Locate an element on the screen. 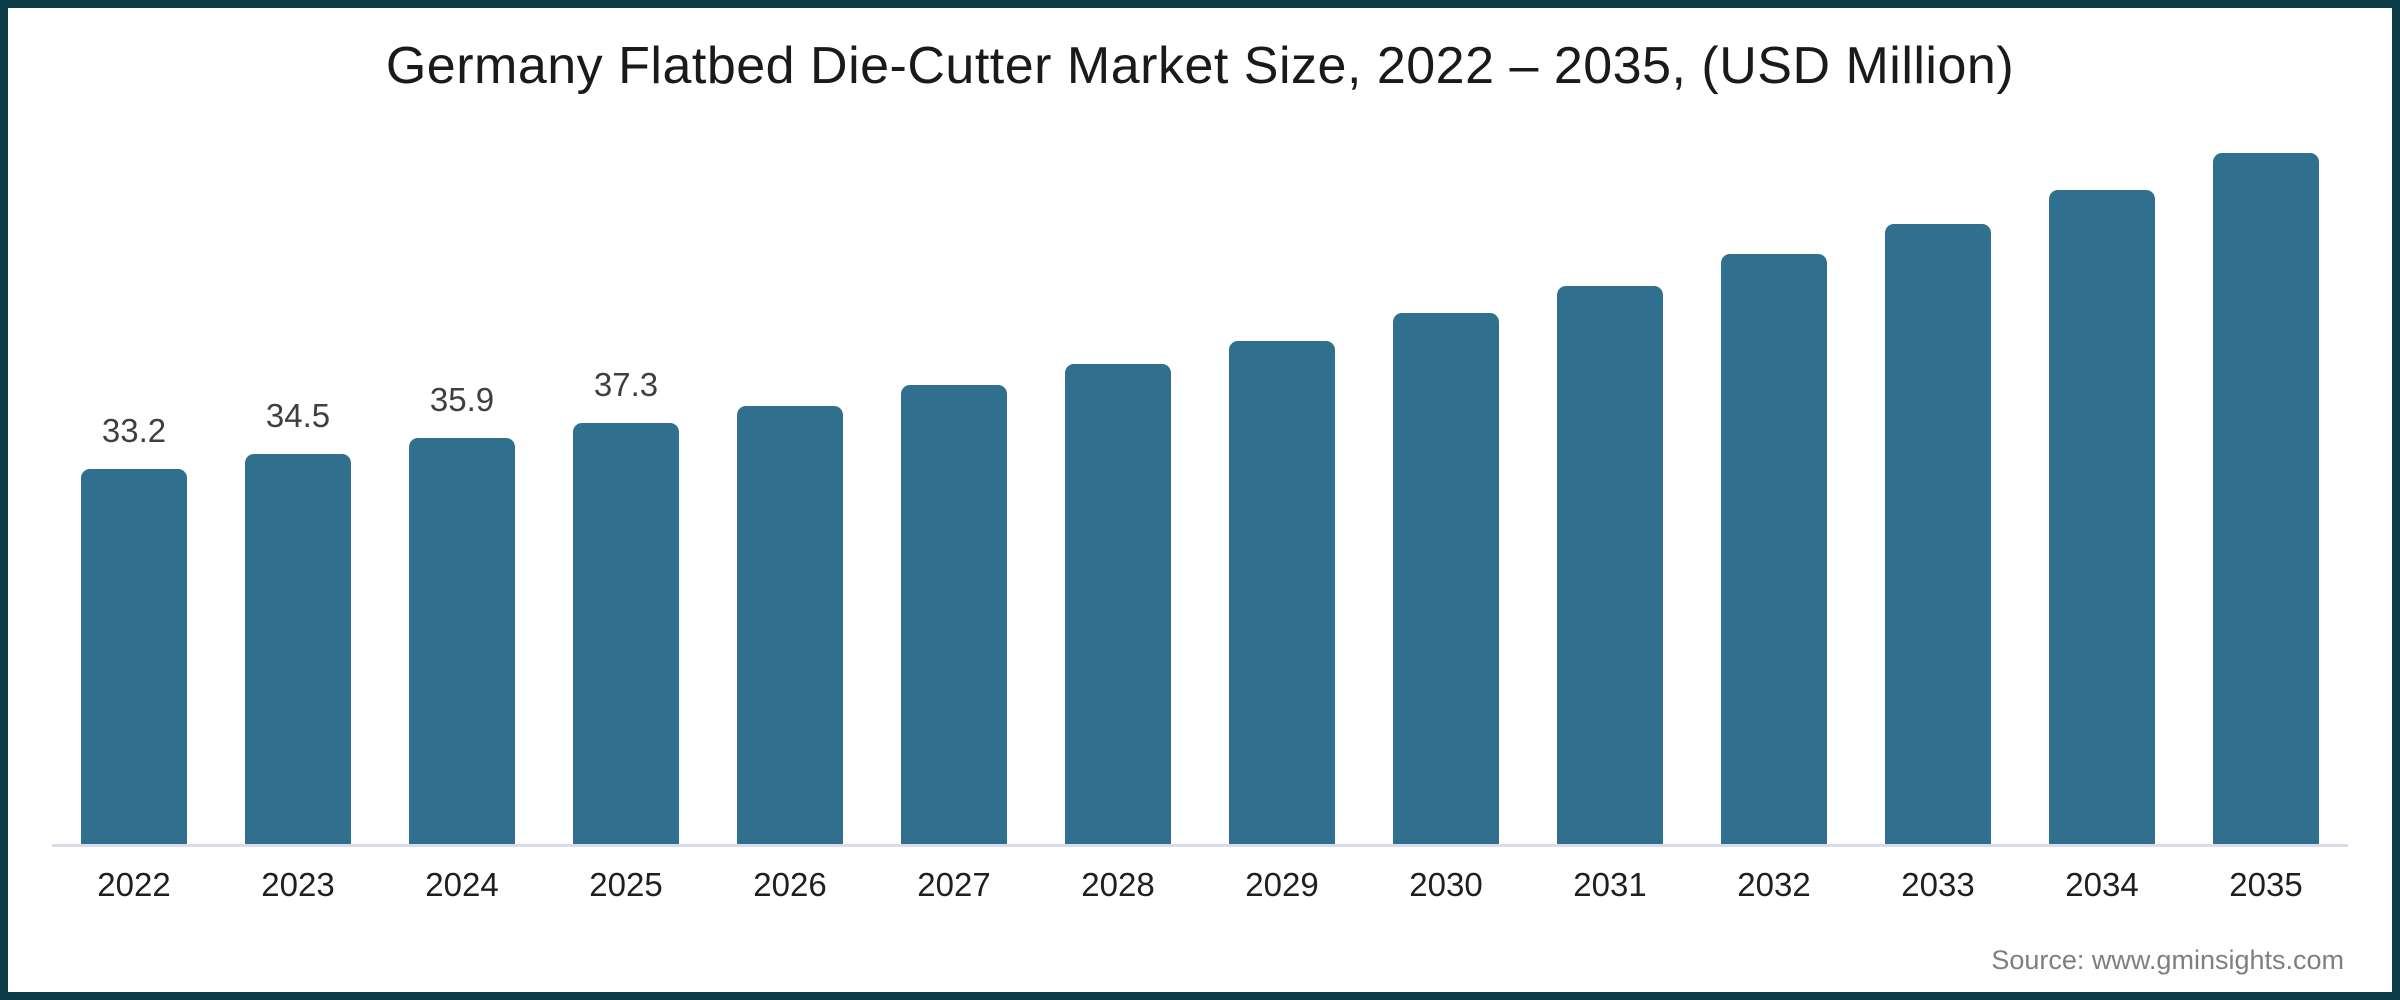 The image size is (2400, 1000). bar-slot-2031 is located at coordinates (1610, 474).